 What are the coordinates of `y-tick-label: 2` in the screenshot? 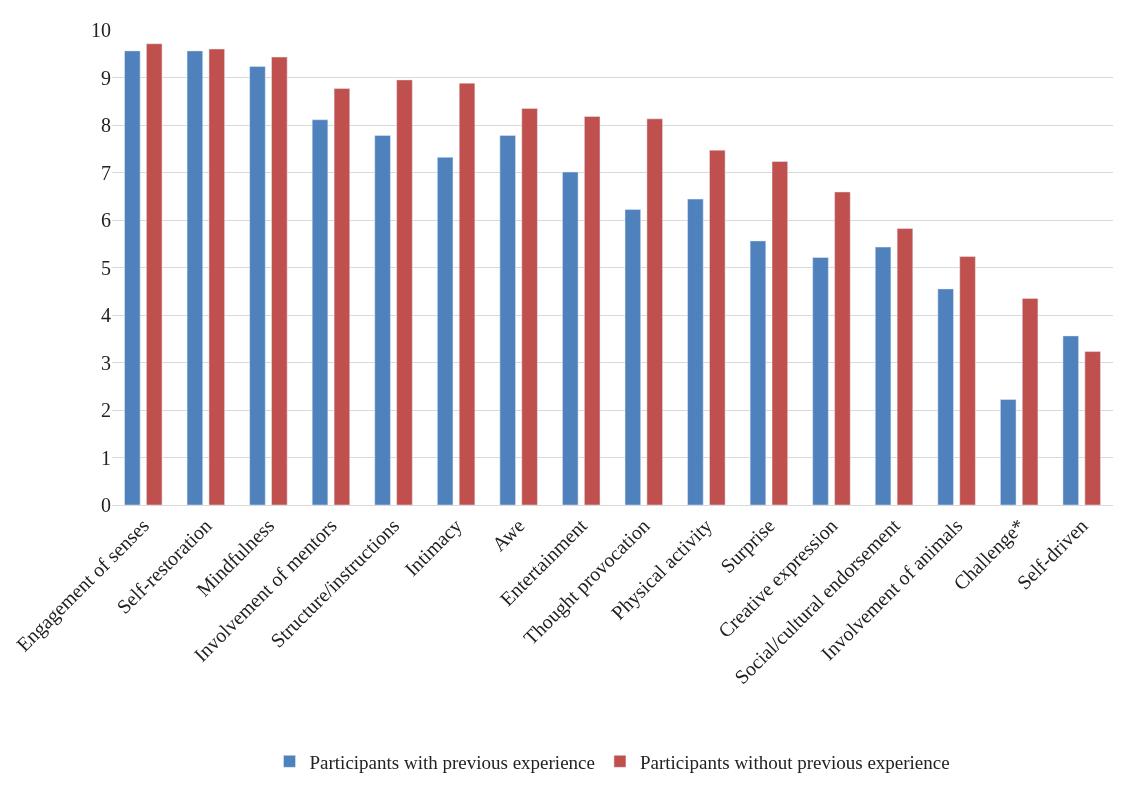 It's located at (106, 410).